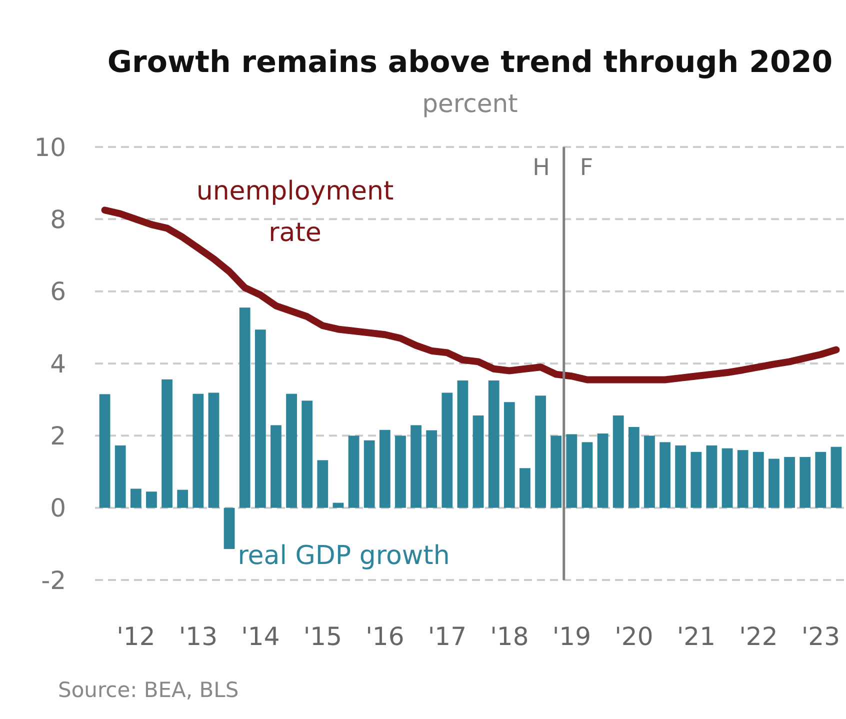 The width and height of the screenshot is (846, 719). Describe the element at coordinates (344, 555) in the screenshot. I see `series-label: real GDP growth` at that location.